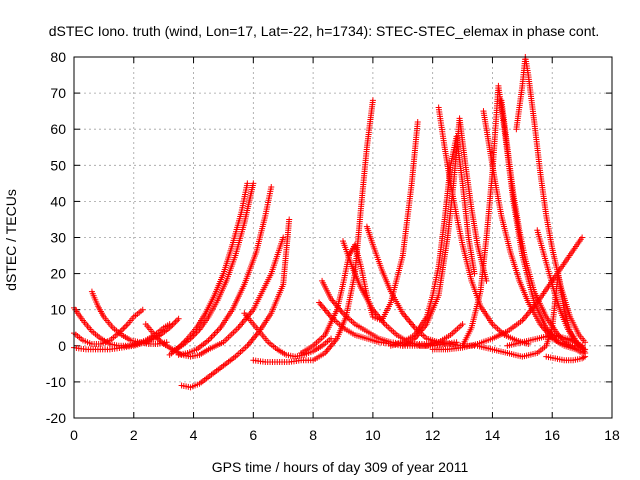 This screenshot has width=640, height=480. I want to click on x-tick-label: 14, so click(493, 435).